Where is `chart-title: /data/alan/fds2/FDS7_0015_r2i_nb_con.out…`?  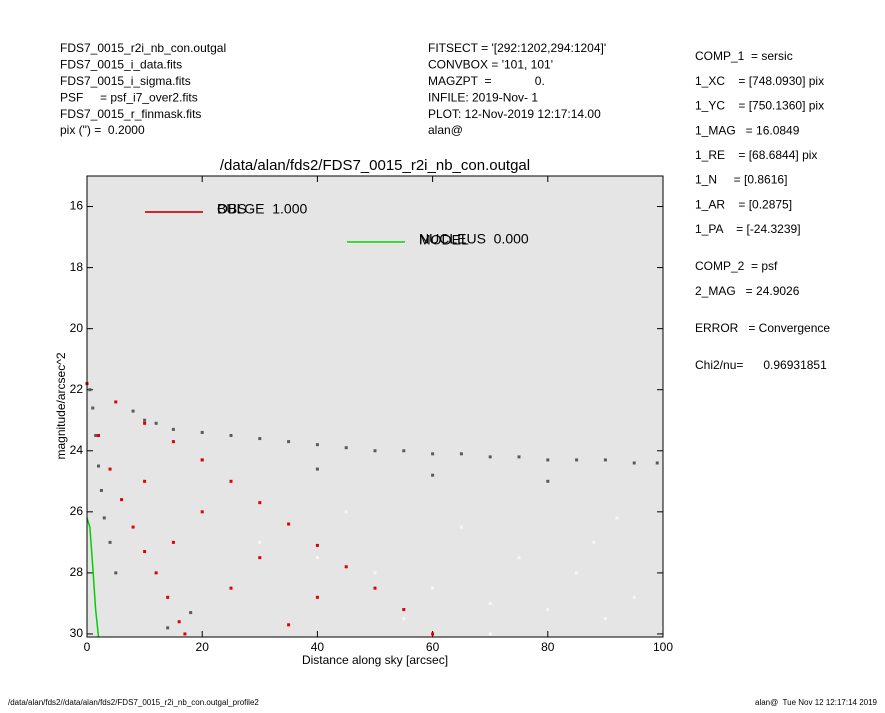 chart-title: /data/alan/fds2/FDS7_0015_r2i_nb_con.out… is located at coordinates (375, 165).